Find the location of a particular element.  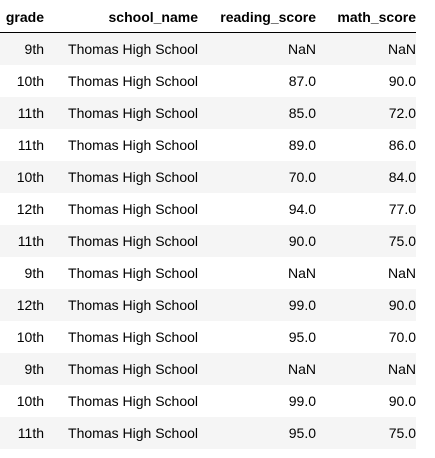

cell-reading-score: 85.0 is located at coordinates (302, 113).